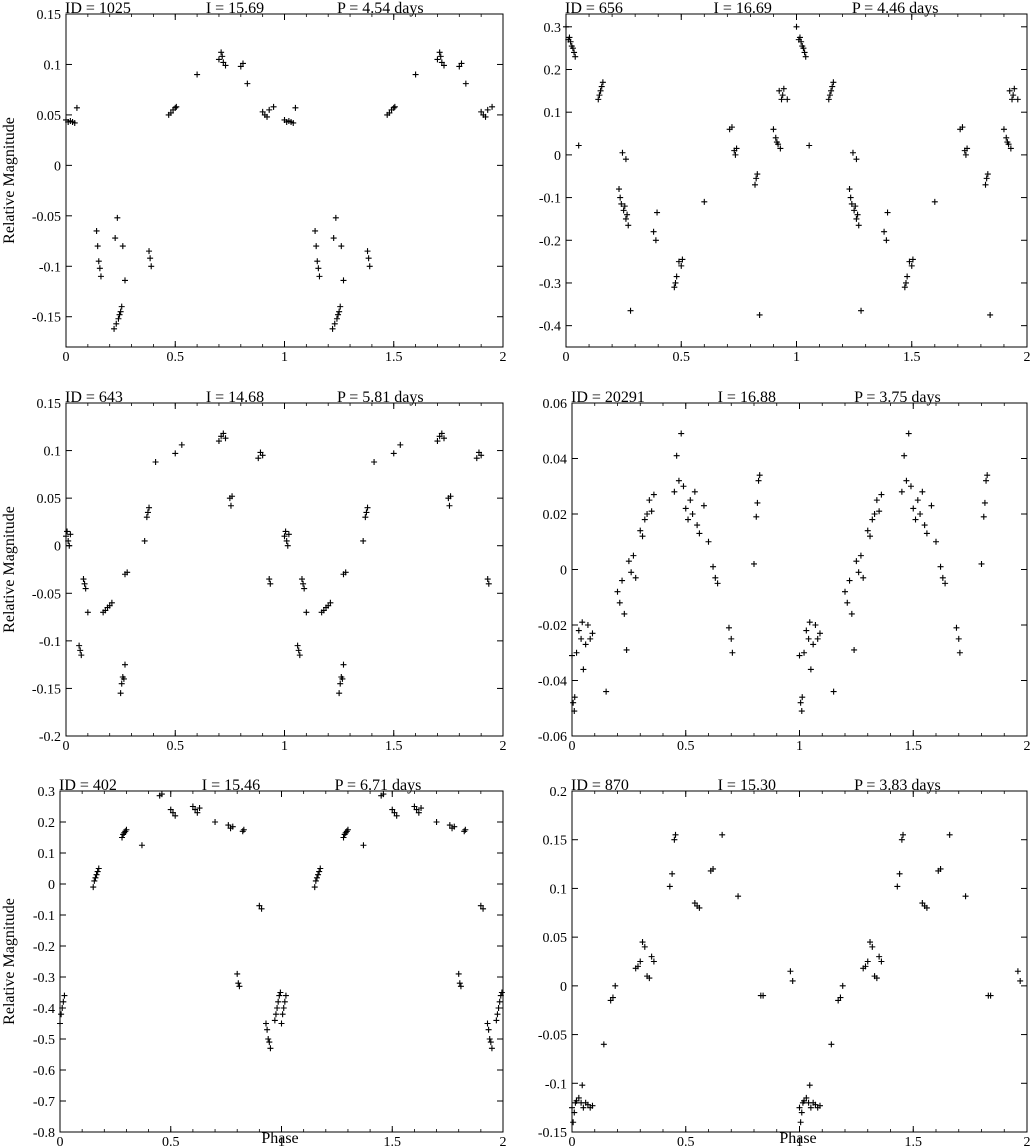  I want to click on y-tick-label: -0.05, so click(552, 1036).